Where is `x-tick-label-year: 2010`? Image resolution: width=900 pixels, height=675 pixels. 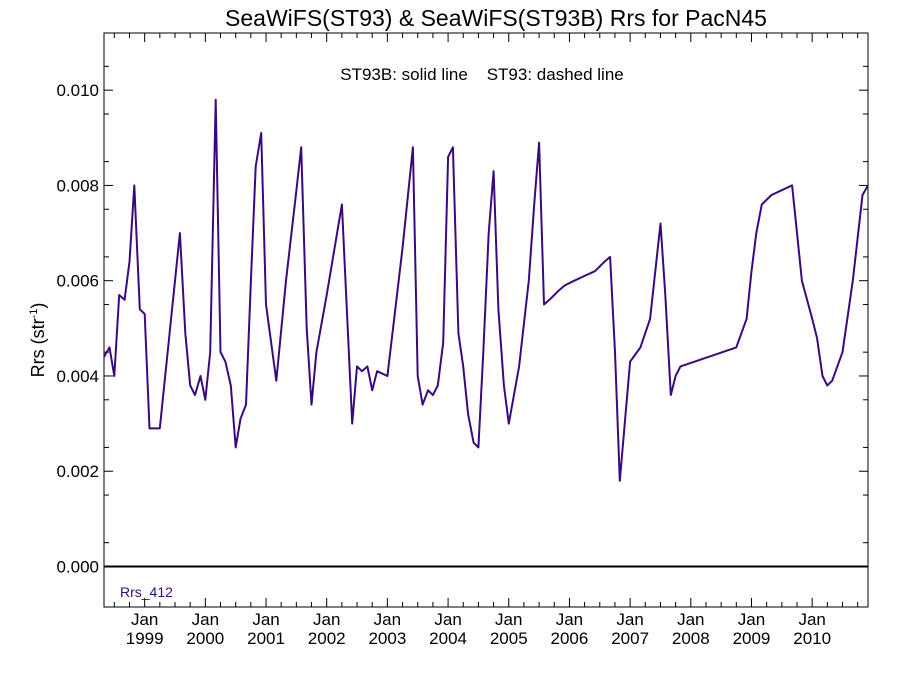
x-tick-label-year: 2010 is located at coordinates (812, 638).